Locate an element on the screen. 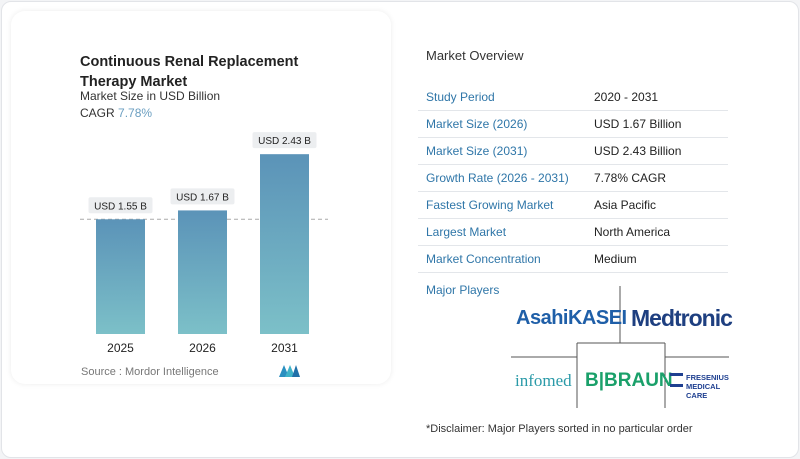 The width and height of the screenshot is (800, 459). data-label: USD 1.55 B is located at coordinates (120, 206).